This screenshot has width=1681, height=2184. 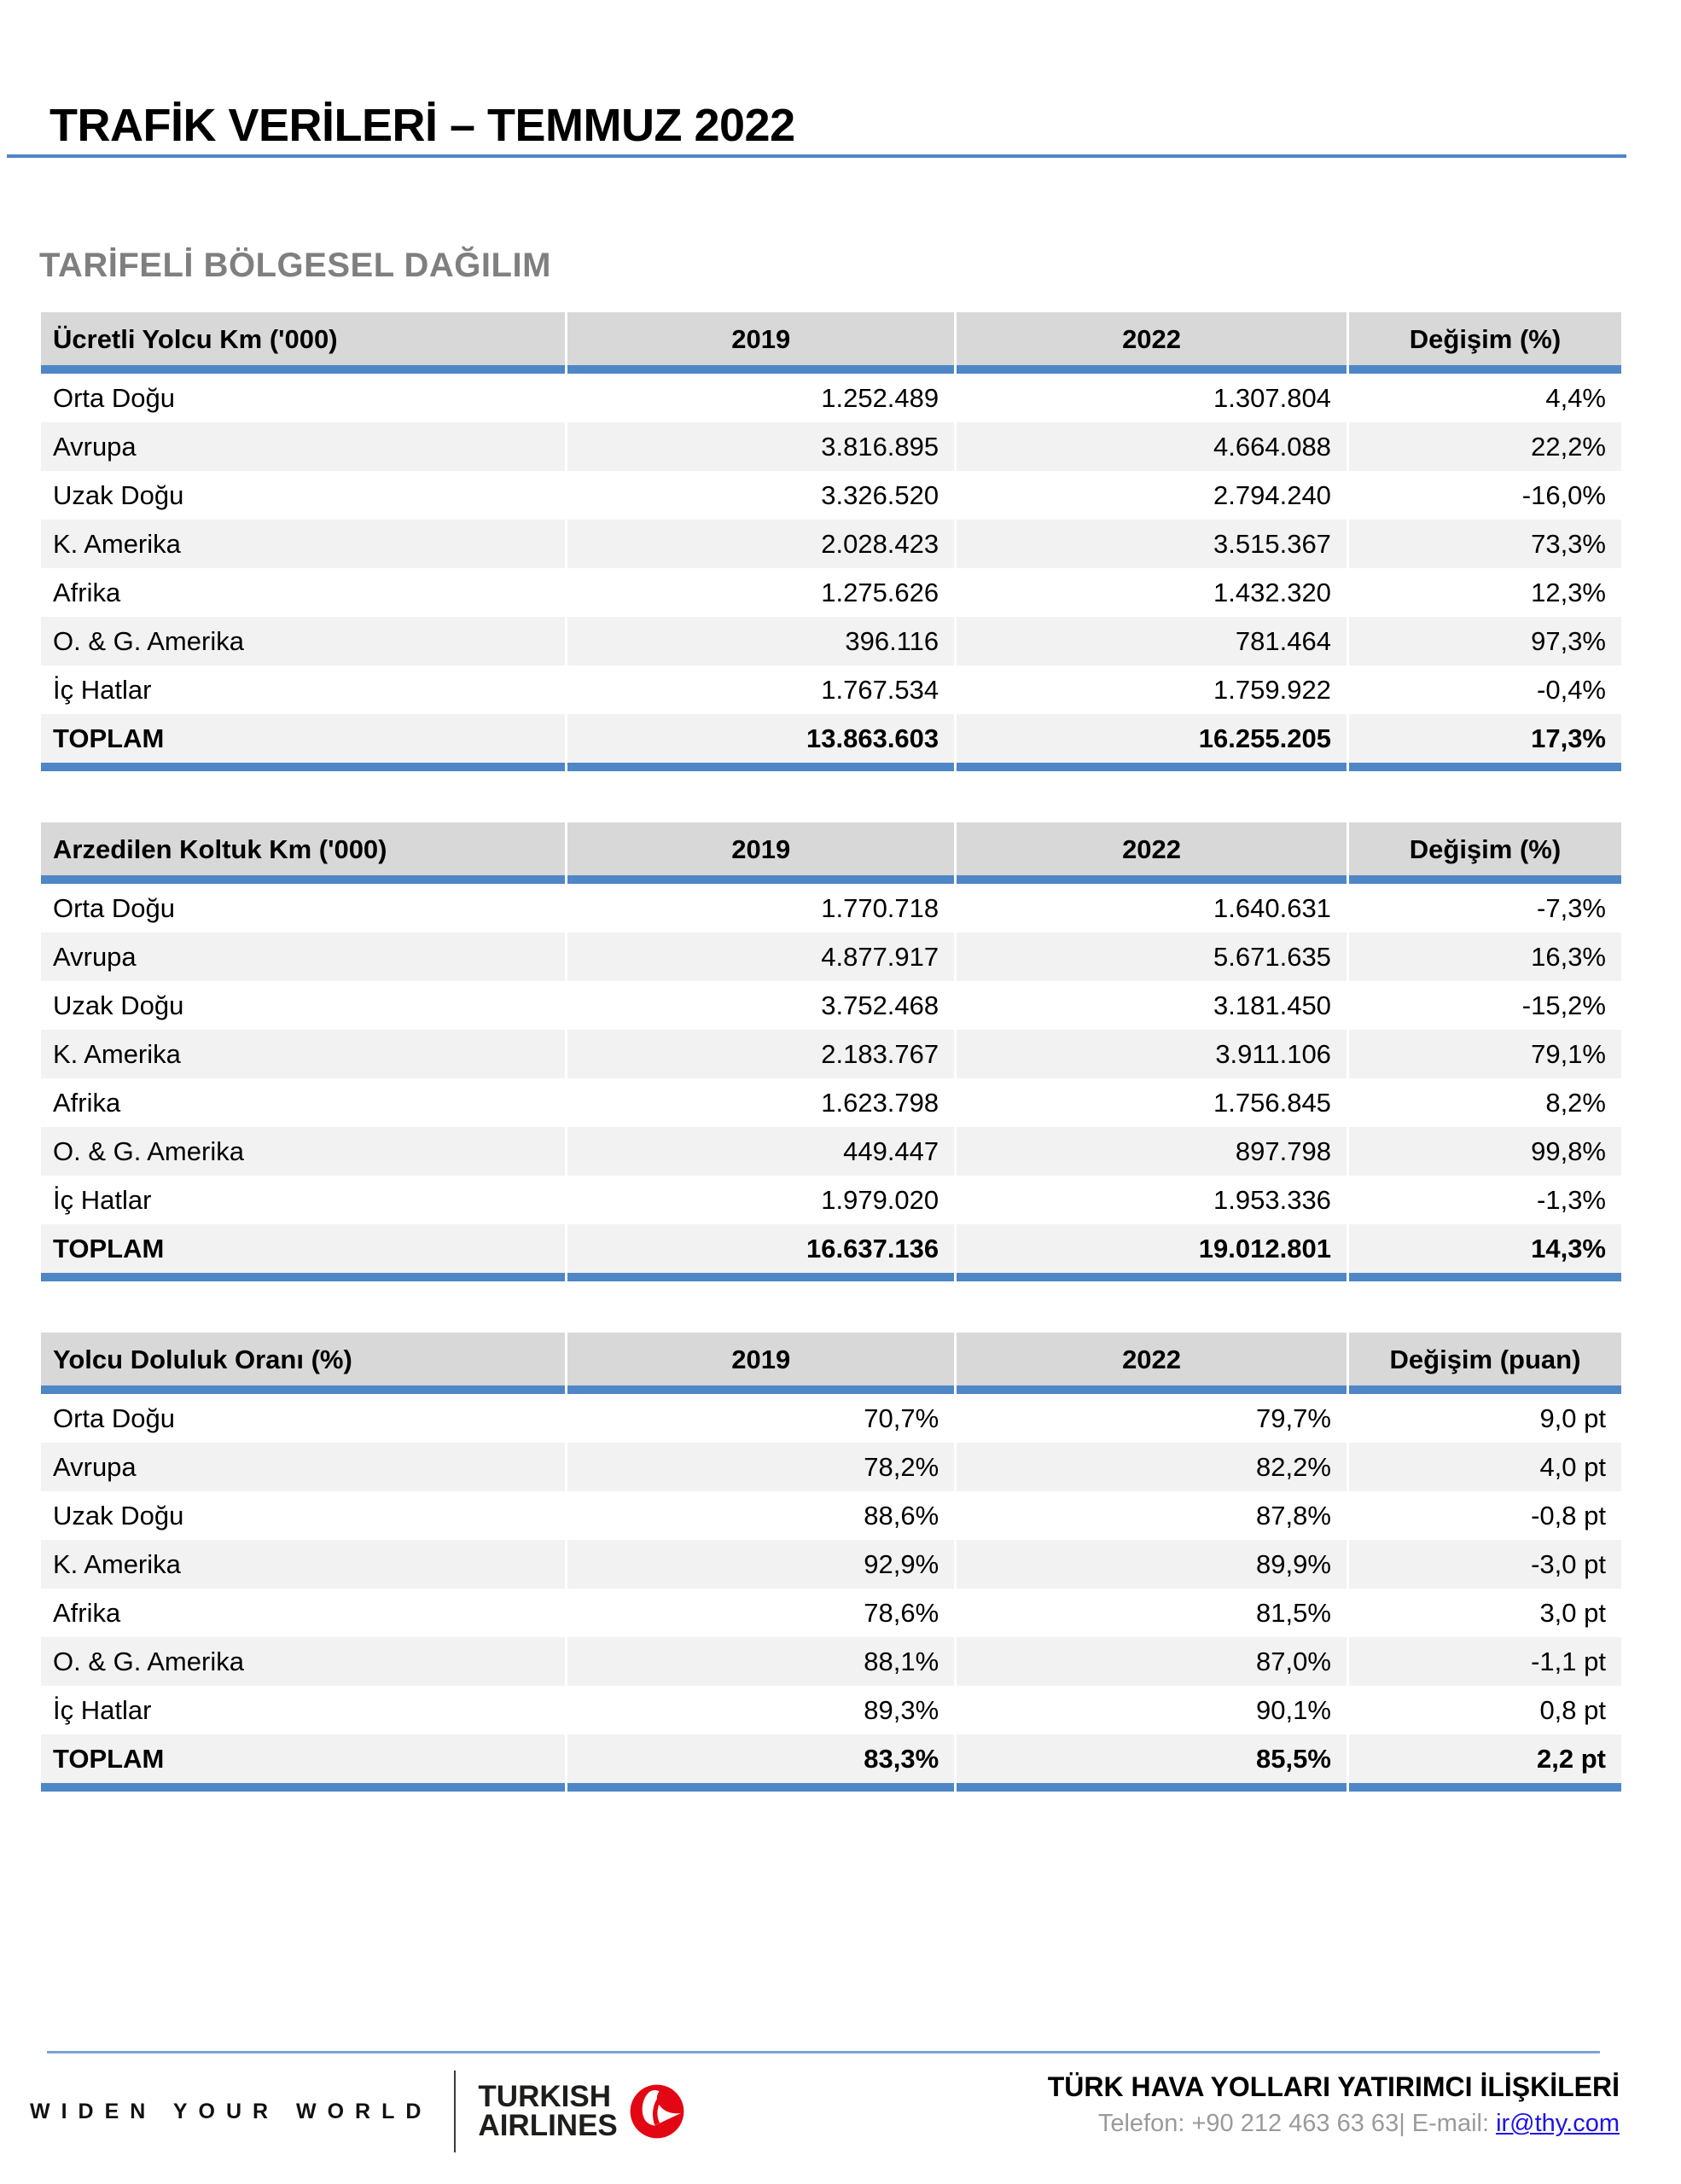 I want to click on table-row: K. Amerika 2.183.767 3.911.106 79,1%, so click(x=831, y=1054).